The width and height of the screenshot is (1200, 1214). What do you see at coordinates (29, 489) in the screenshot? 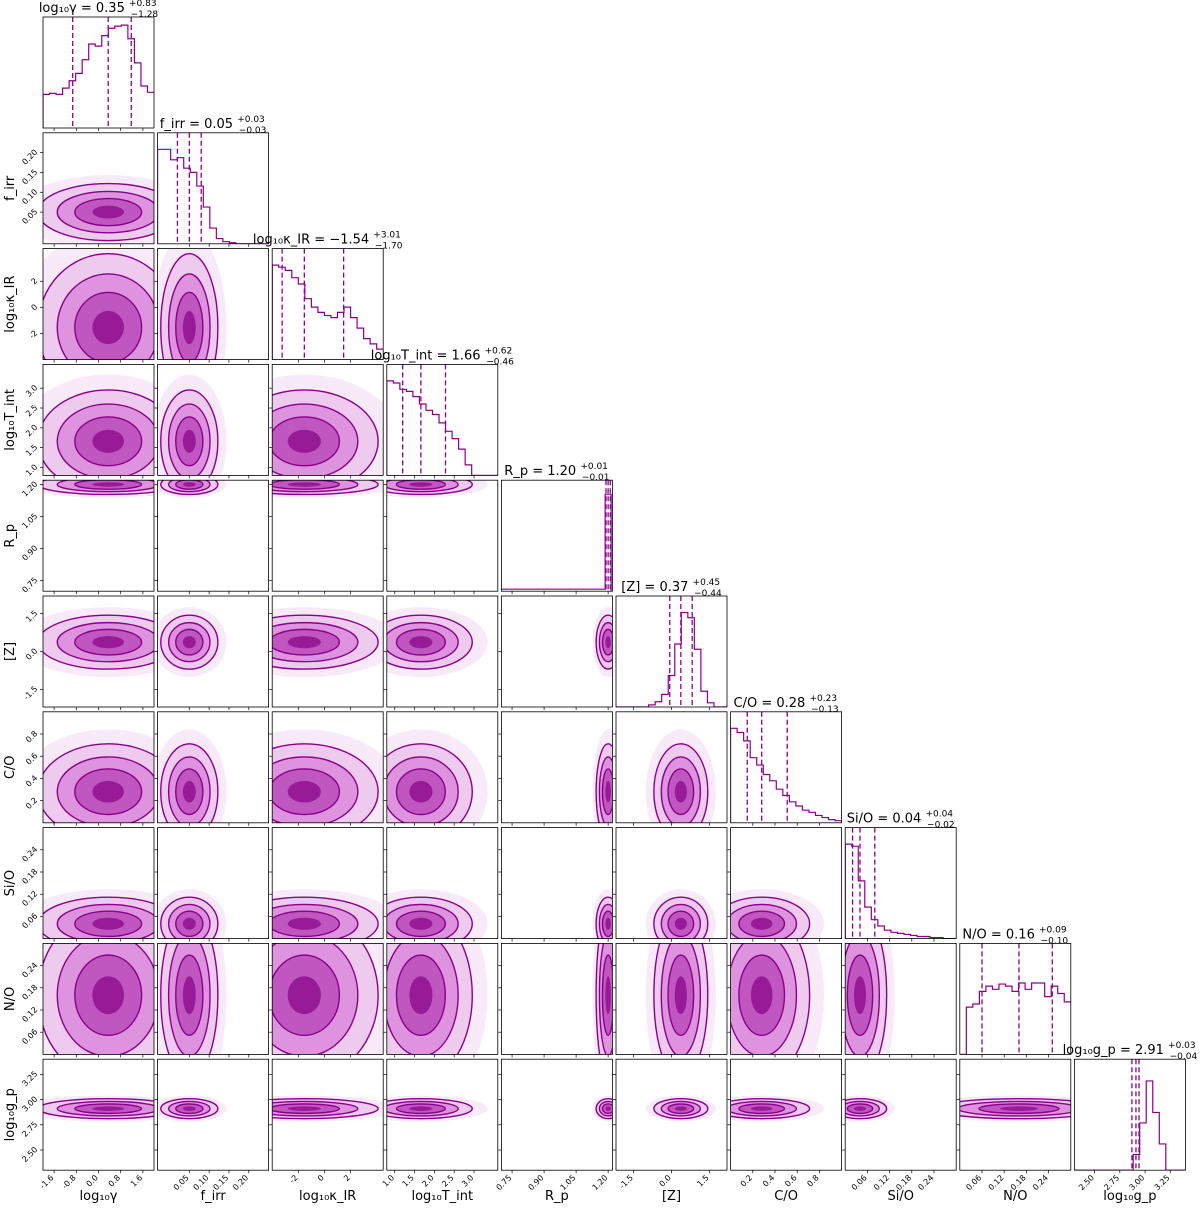
I see `y-tick-label: 1.20` at bounding box center [29, 489].